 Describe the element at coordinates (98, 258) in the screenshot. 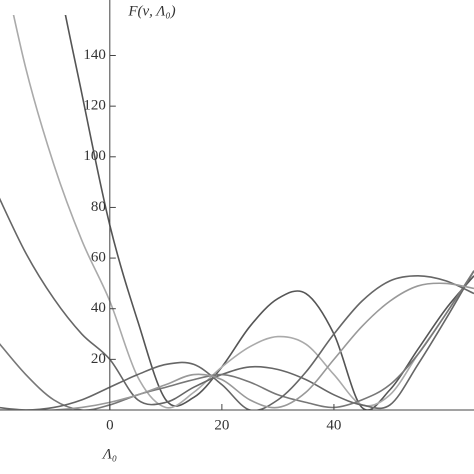

I see `y-tick-label: 60` at that location.